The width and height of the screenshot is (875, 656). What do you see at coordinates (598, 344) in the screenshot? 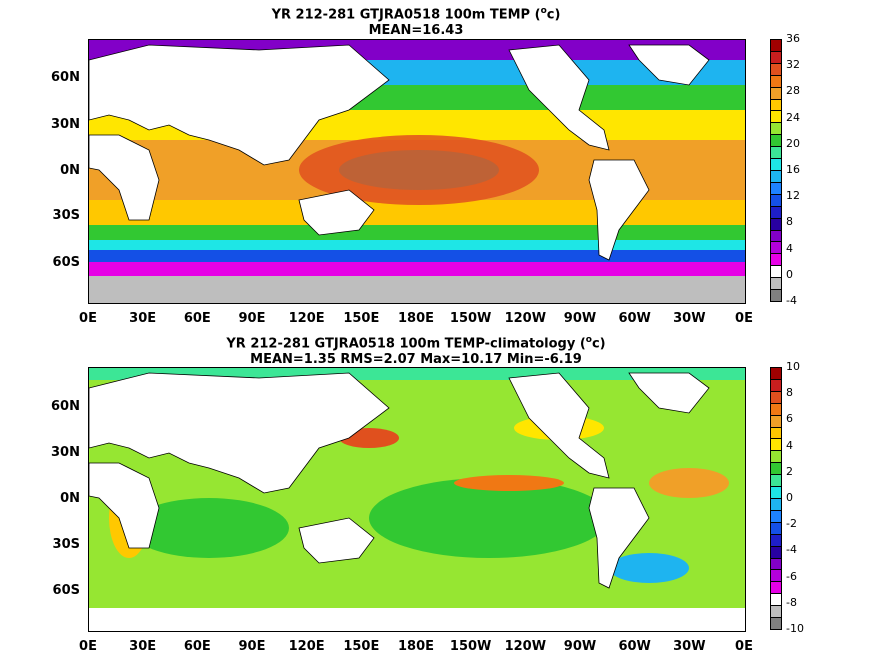
I see `panel2-title-end: c)` at bounding box center [598, 344].